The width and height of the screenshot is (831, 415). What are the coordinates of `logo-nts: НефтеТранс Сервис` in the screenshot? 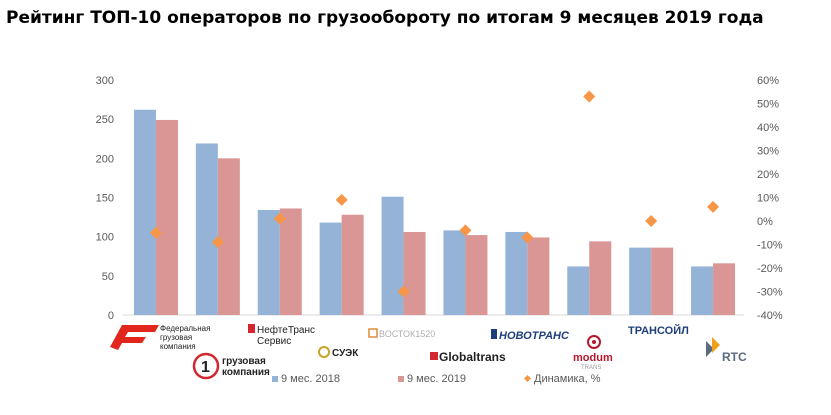 It's located at (281, 335).